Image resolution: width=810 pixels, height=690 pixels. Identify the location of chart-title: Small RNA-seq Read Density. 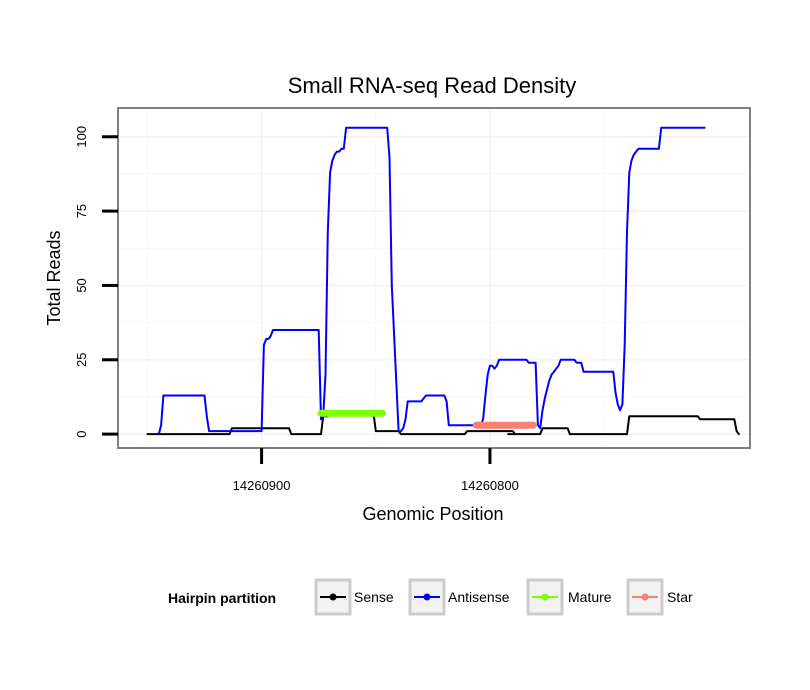
(432, 85).